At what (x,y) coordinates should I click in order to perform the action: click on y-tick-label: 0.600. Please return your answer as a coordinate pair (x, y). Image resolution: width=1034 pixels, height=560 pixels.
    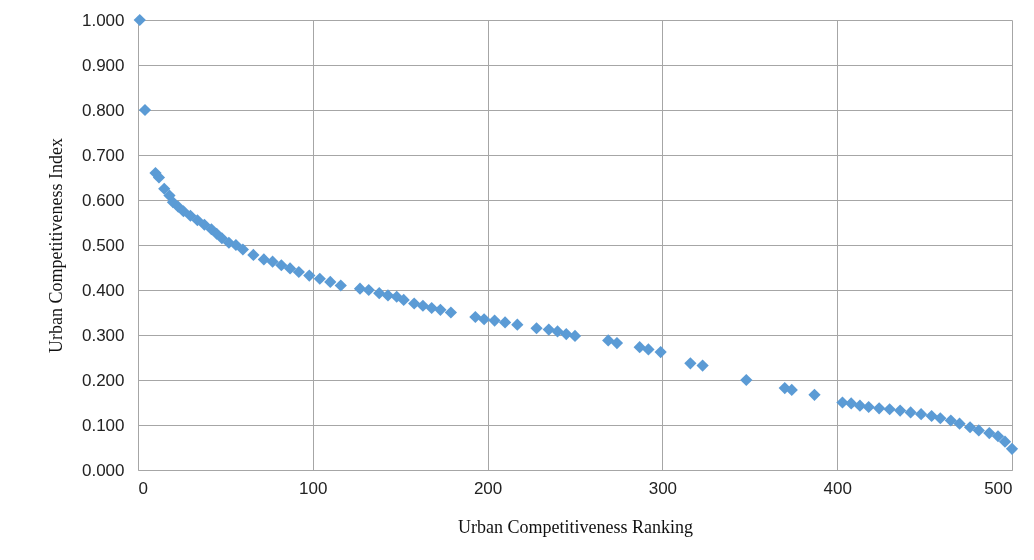
    Looking at the image, I should click on (103, 200).